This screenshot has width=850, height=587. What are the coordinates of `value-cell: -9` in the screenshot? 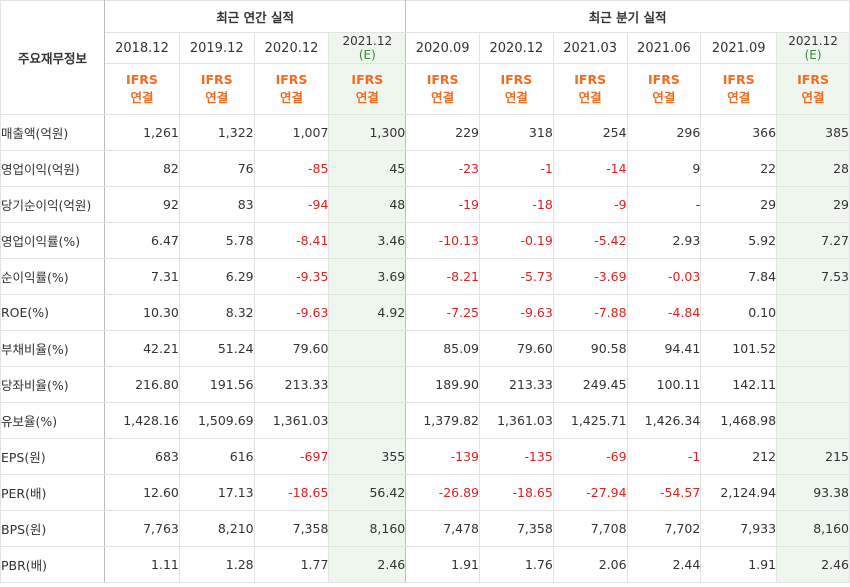 It's located at (590, 204).